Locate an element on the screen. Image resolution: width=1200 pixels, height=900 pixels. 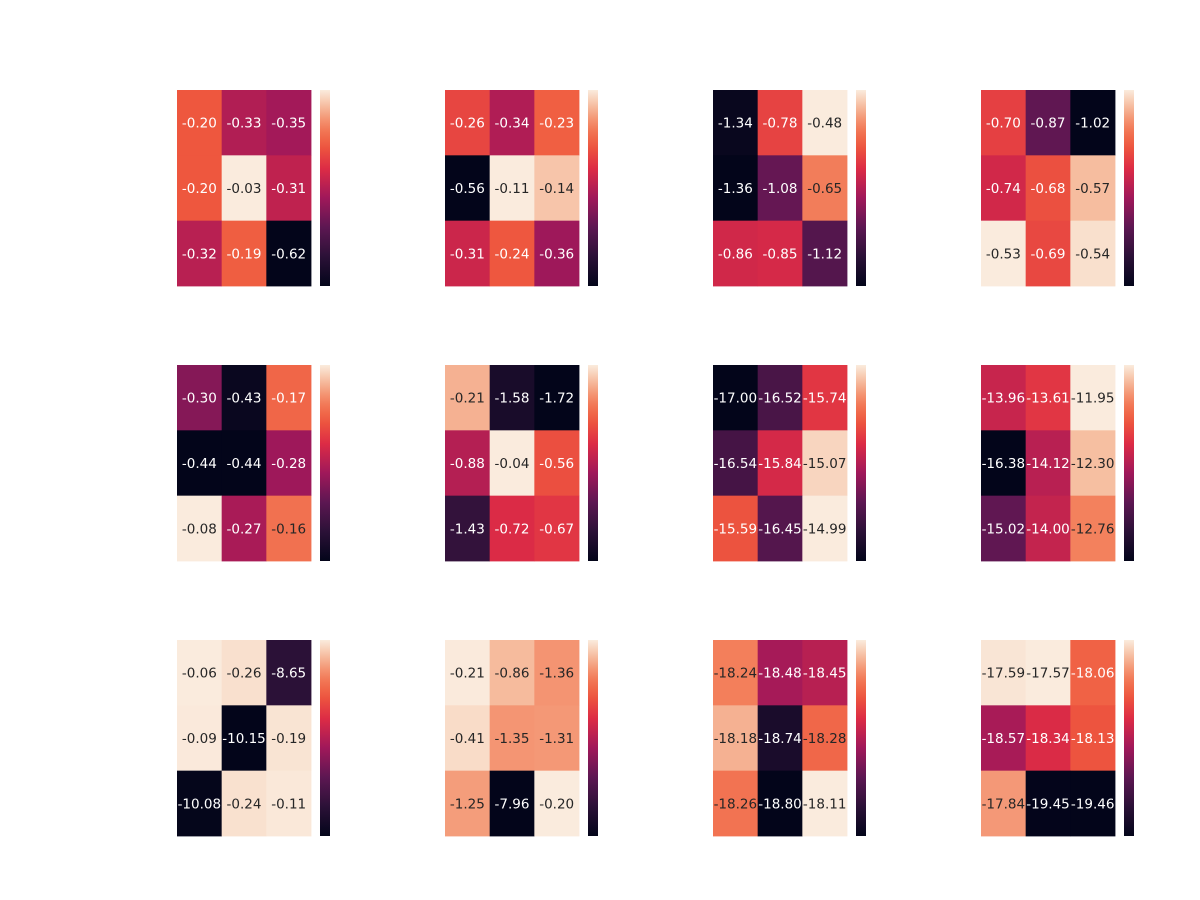
heatmap-cell-label-r3-c3: -0.54 is located at coordinates (1092, 254).